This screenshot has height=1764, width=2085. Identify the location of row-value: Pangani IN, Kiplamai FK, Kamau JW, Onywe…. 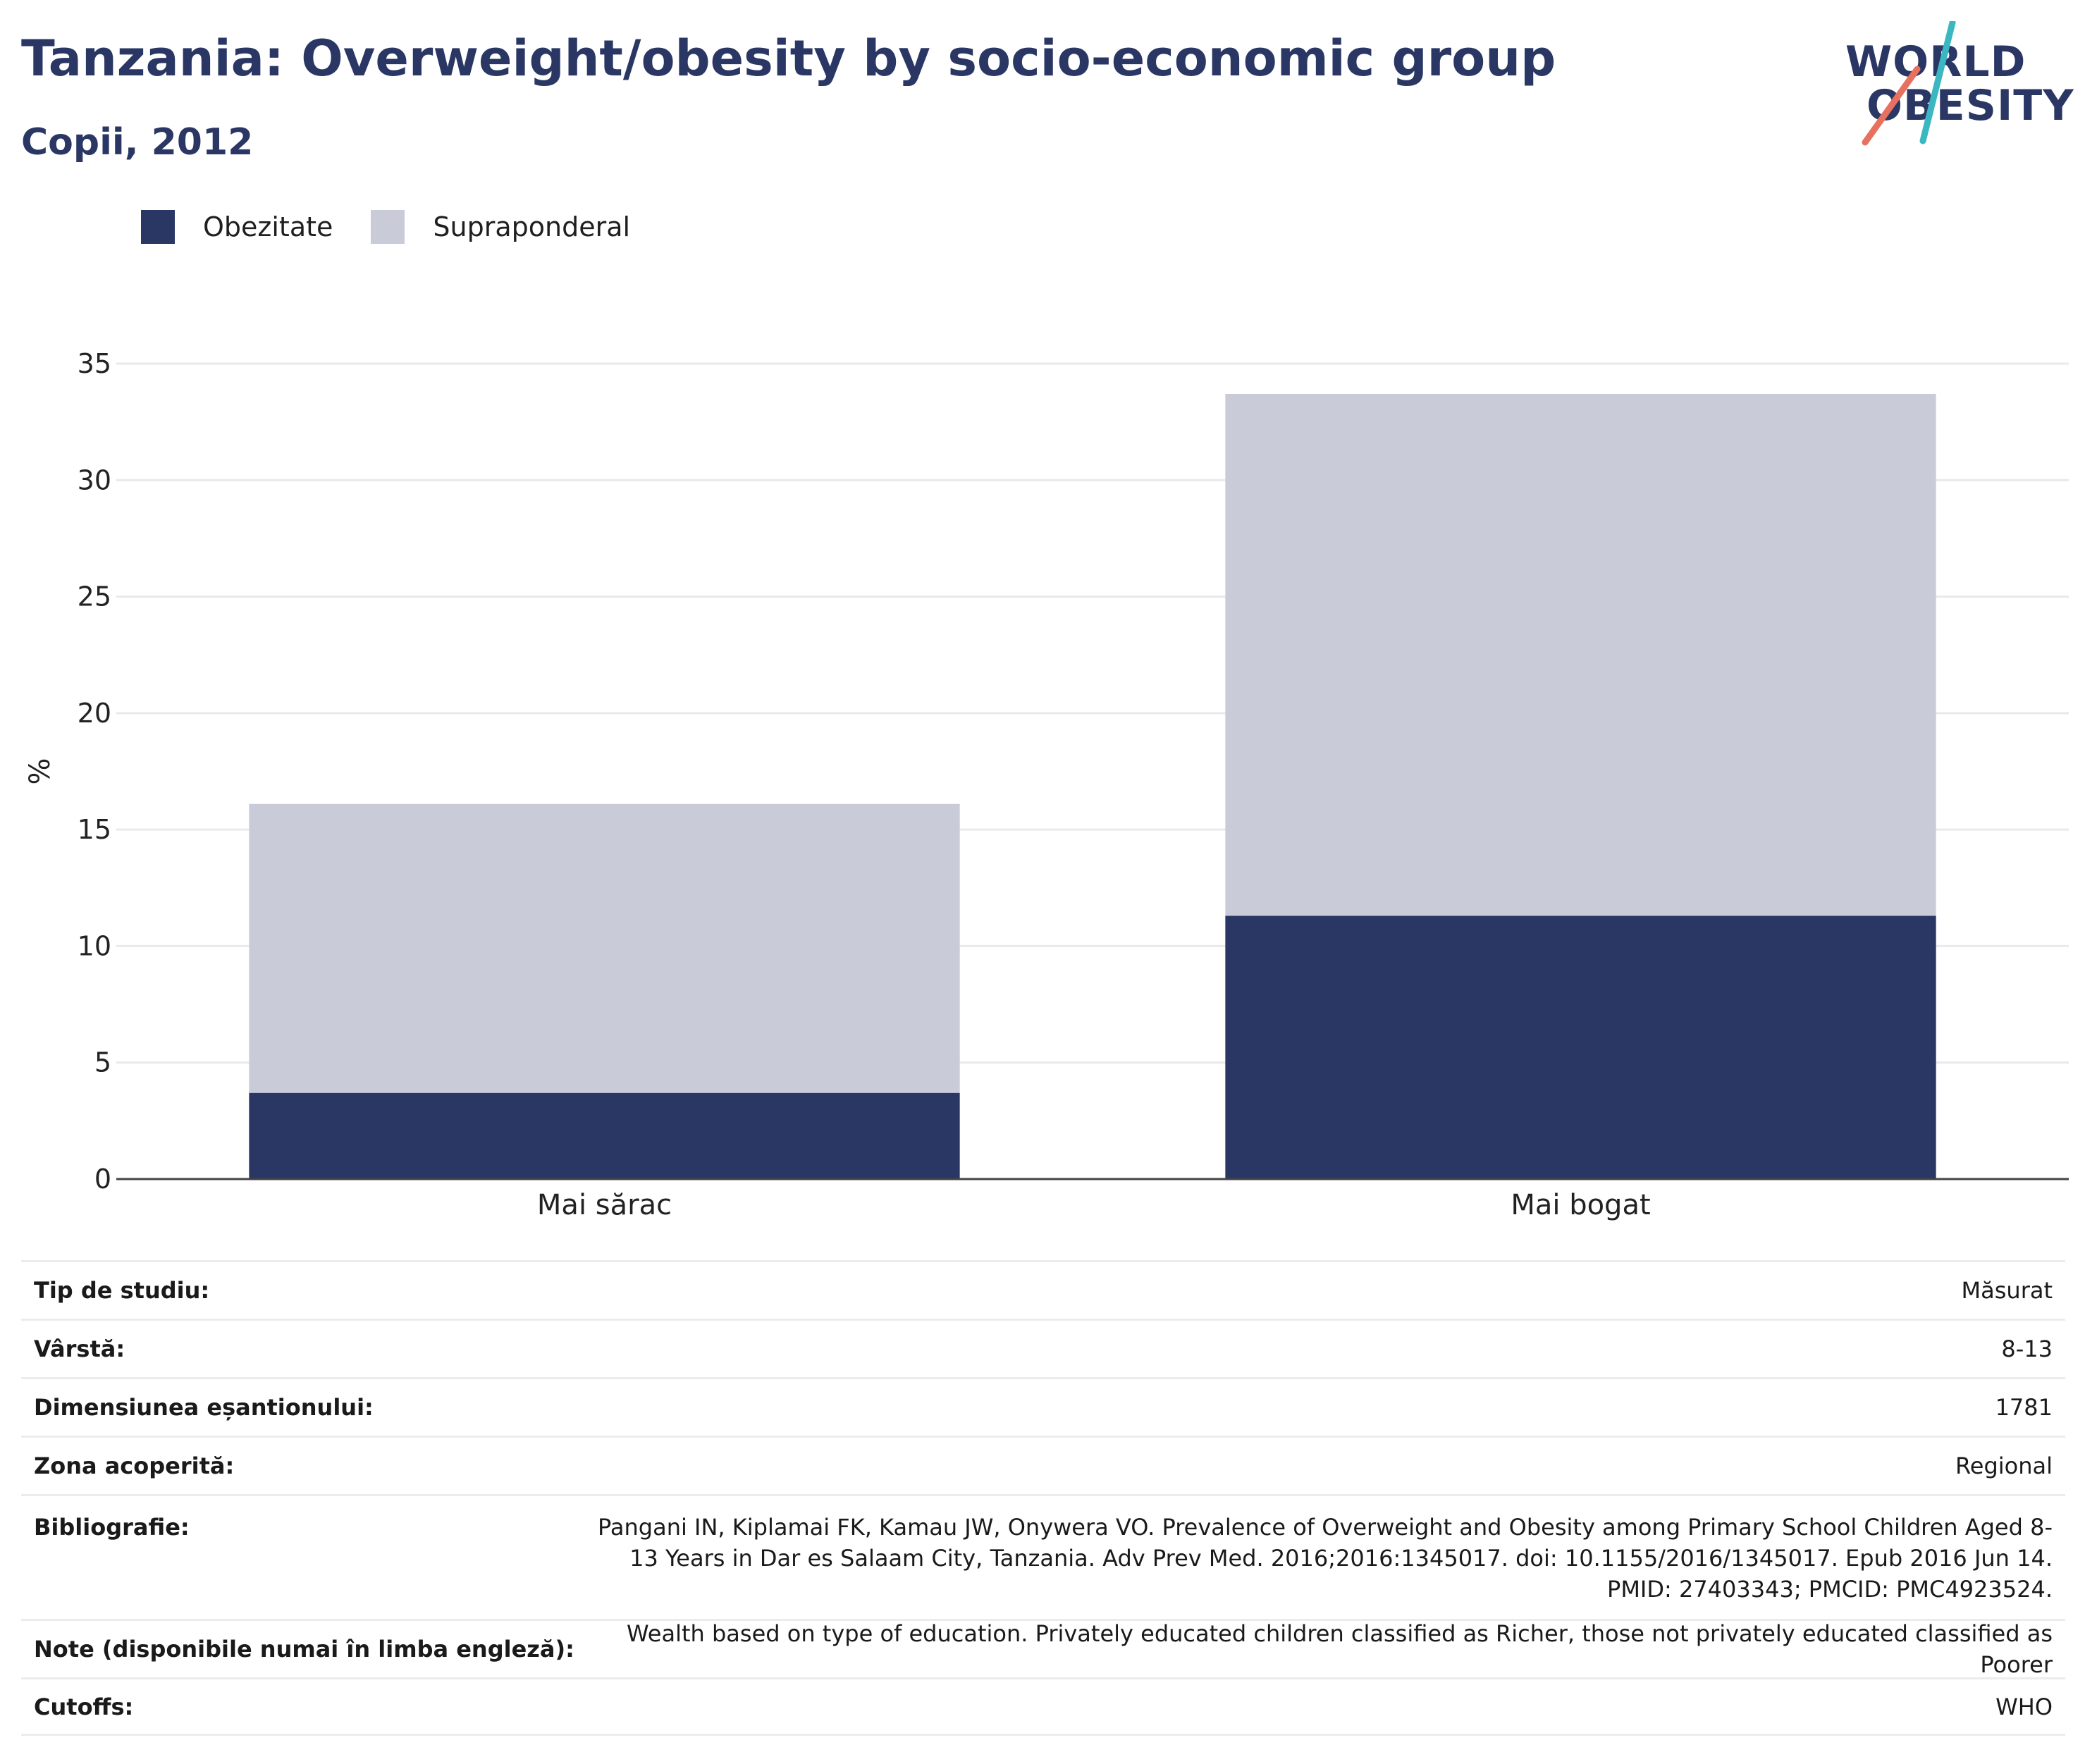
(1325, 1559).